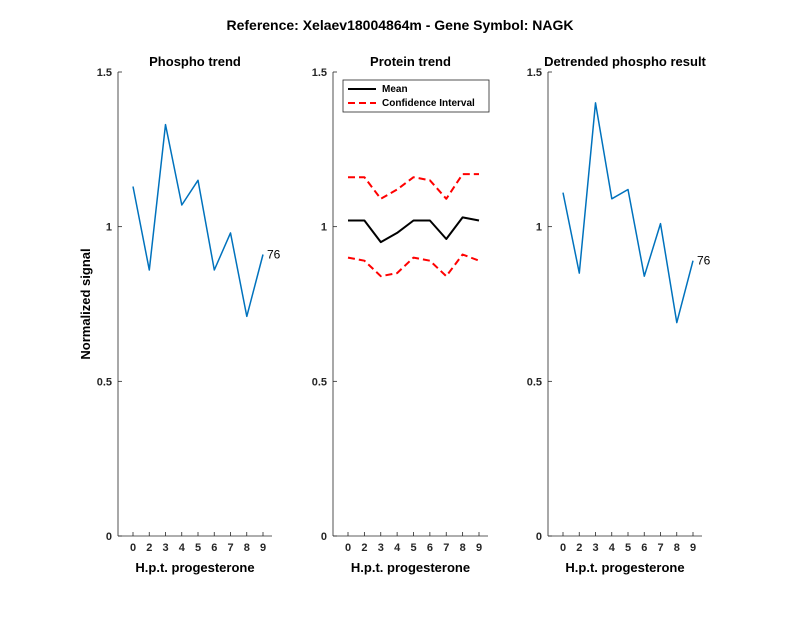 The image size is (800, 618). I want to click on protein-trend-x-tick-label: 8, so click(463, 548).